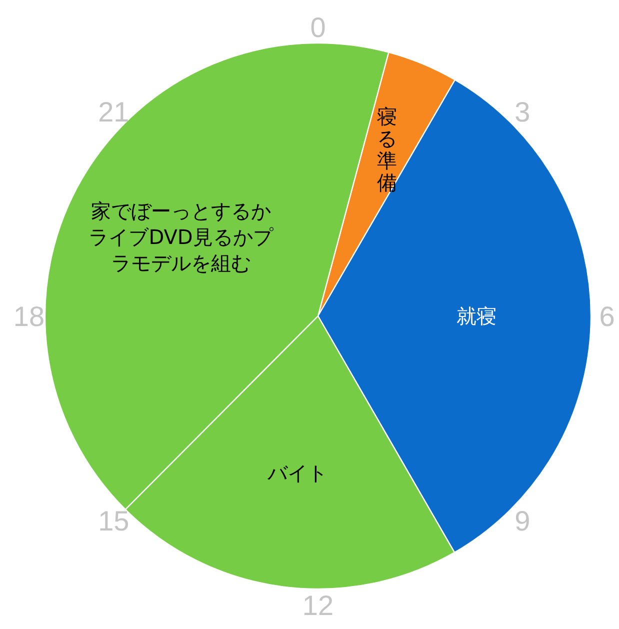 The height and width of the screenshot is (629, 619). Describe the element at coordinates (29, 316) in the screenshot. I see `text: 18` at that location.